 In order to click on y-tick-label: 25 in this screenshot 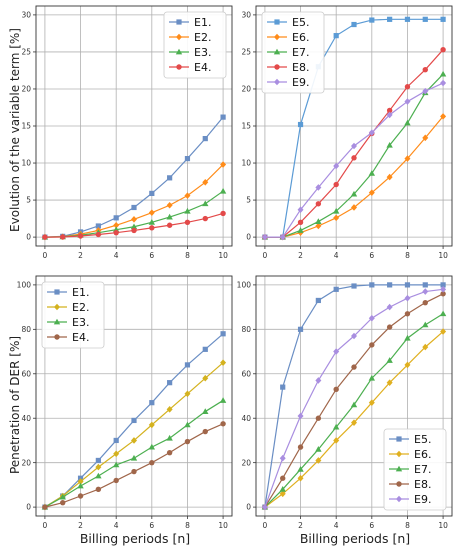, I will do `click(26, 52)`.